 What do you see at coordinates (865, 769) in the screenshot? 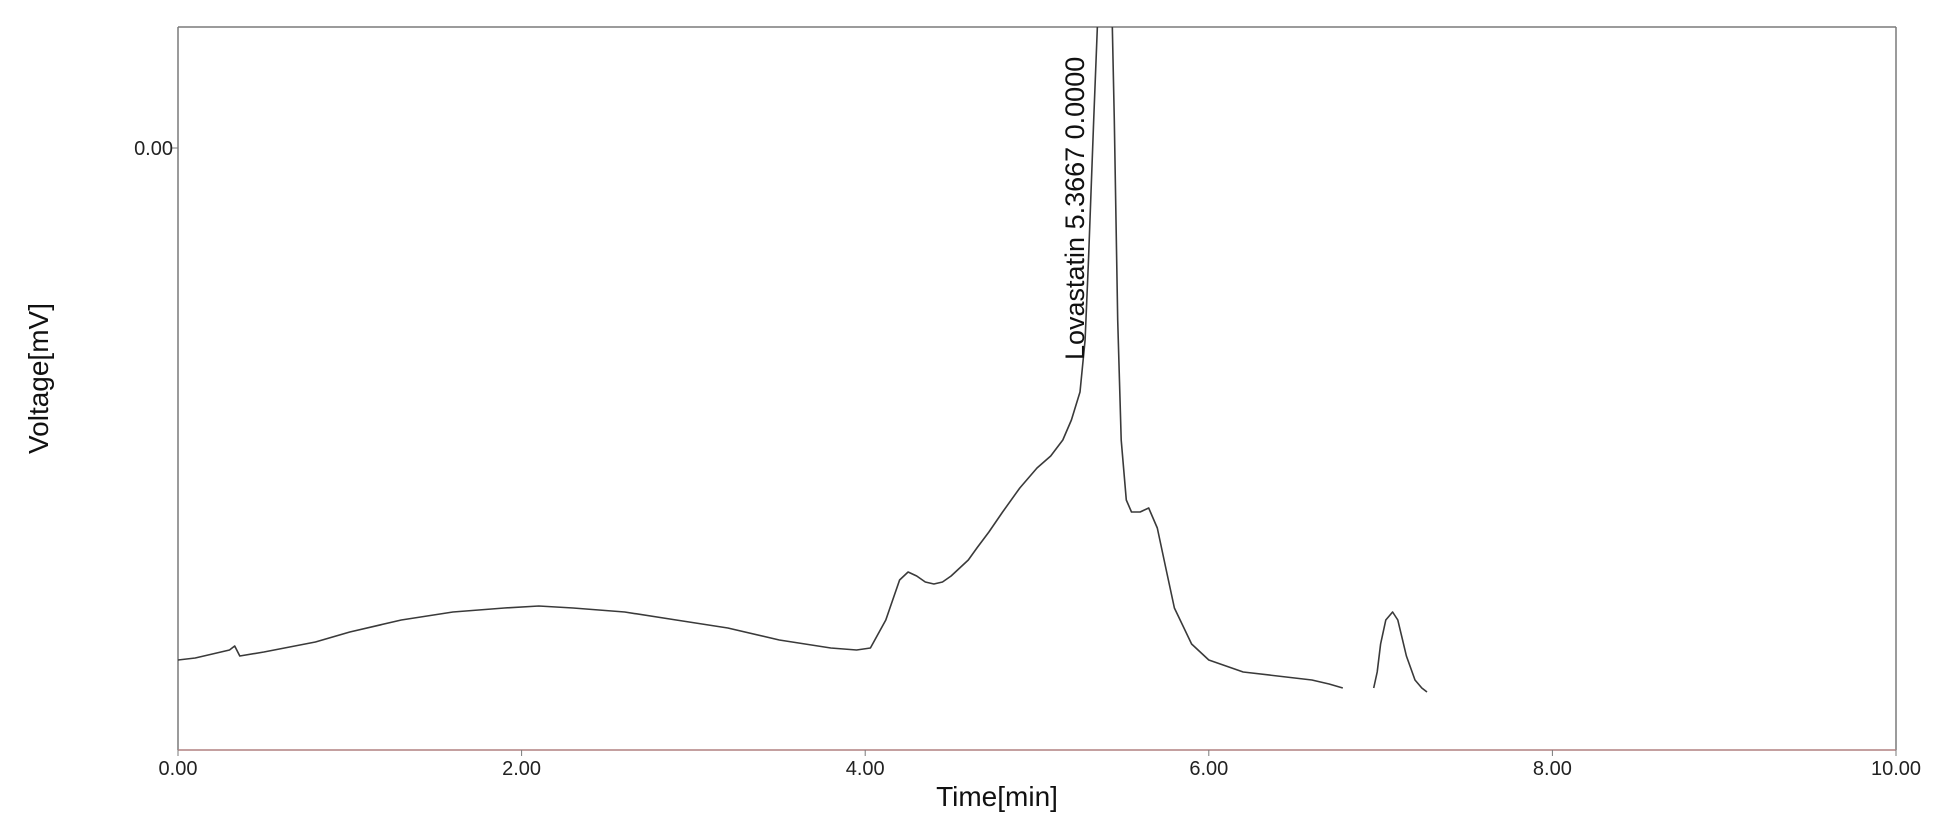
I see `x-tick-label: 4.00` at bounding box center [865, 769].